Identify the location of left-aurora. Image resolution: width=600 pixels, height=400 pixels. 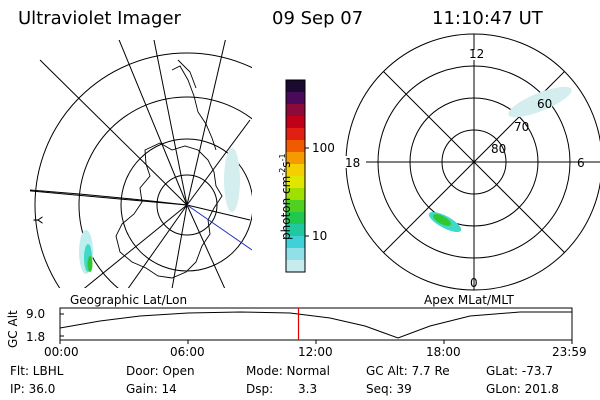
(159, 211).